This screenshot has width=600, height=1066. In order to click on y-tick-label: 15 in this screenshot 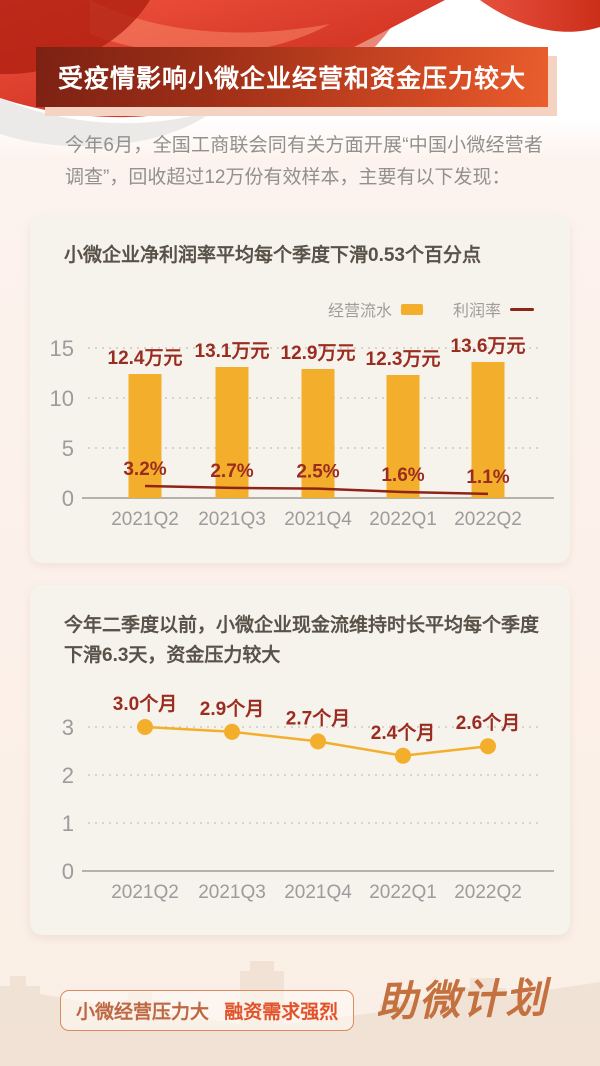, I will do `click(62, 348)`.